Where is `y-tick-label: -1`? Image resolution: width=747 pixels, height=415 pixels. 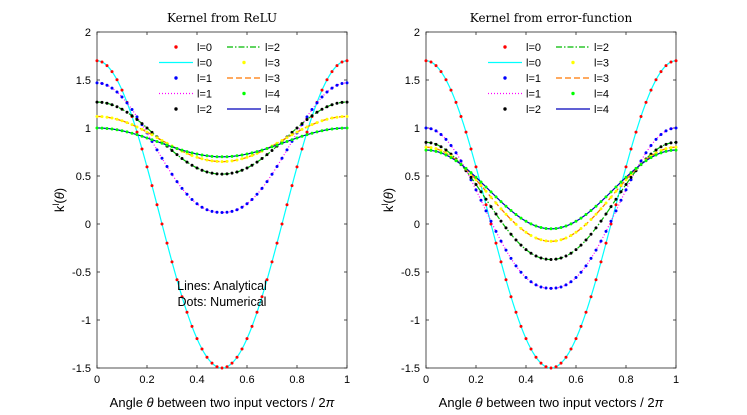
y-tick-label: -1 is located at coordinates (86, 321).